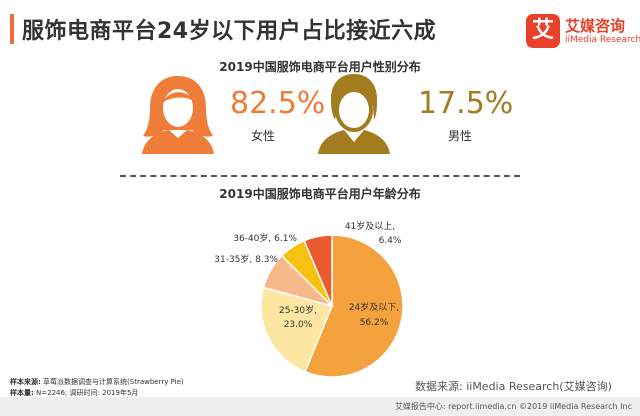  I want to click on pie-label-2: 25-30岁,, so click(298, 310).